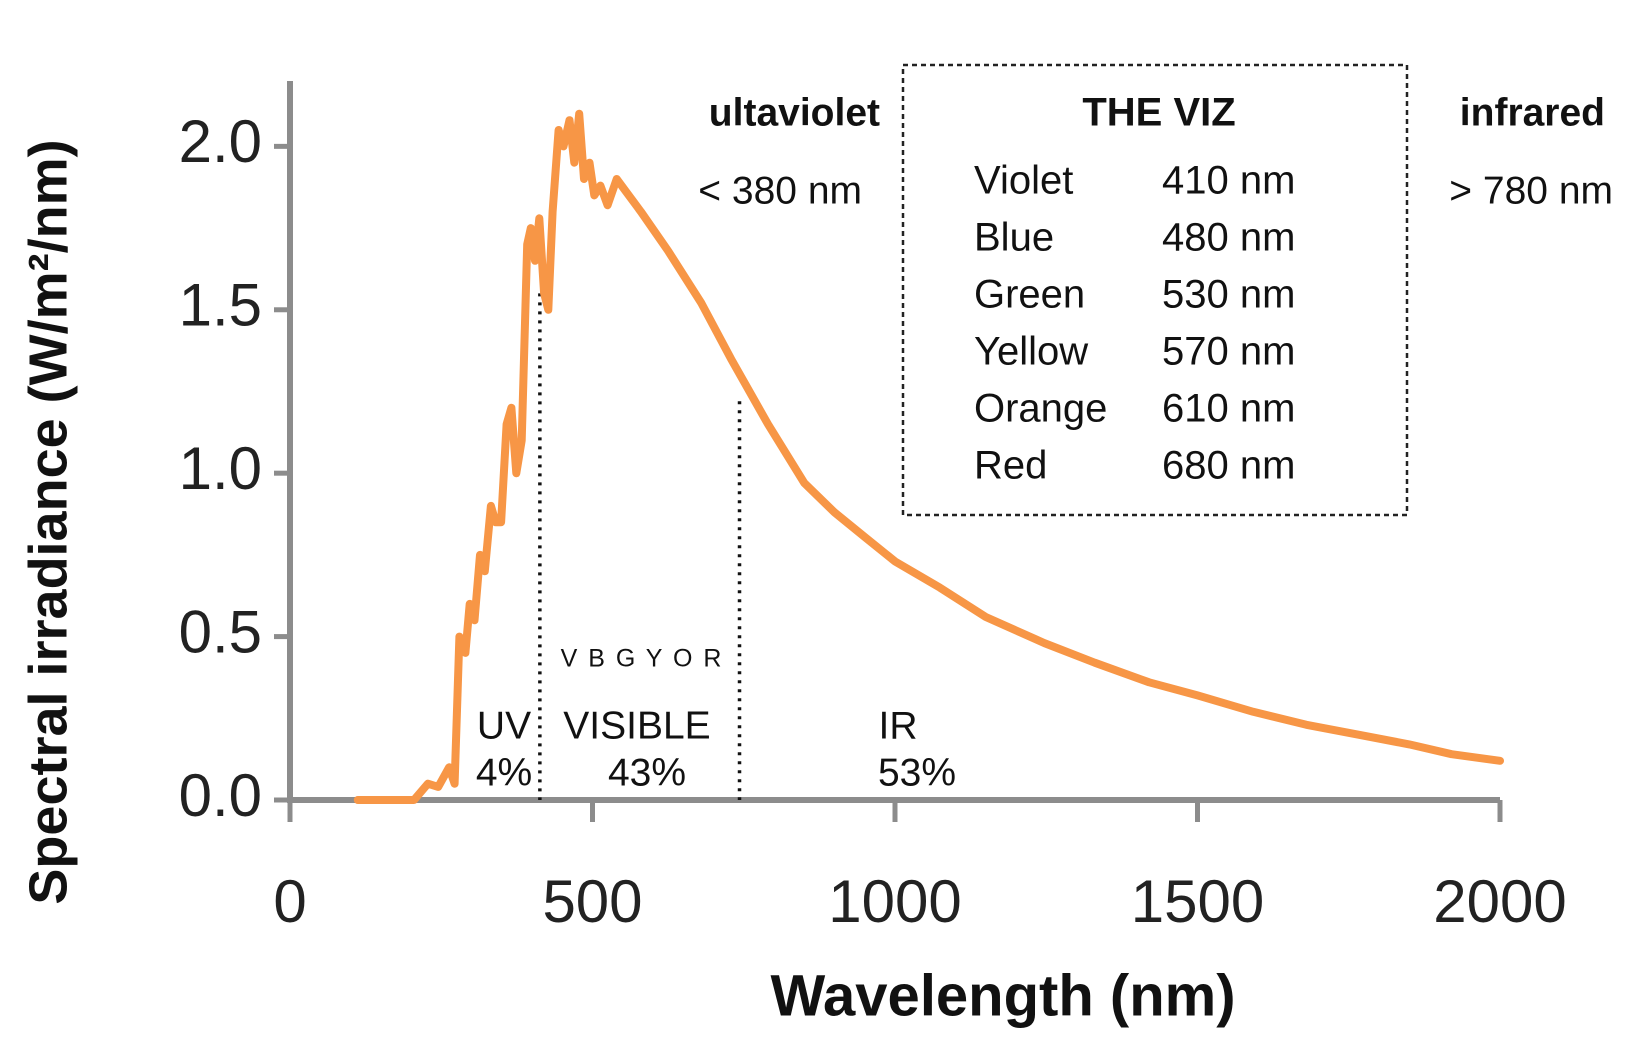 The width and height of the screenshot is (1629, 1038). I want to click on x-tick-label: 1000, so click(894, 901).